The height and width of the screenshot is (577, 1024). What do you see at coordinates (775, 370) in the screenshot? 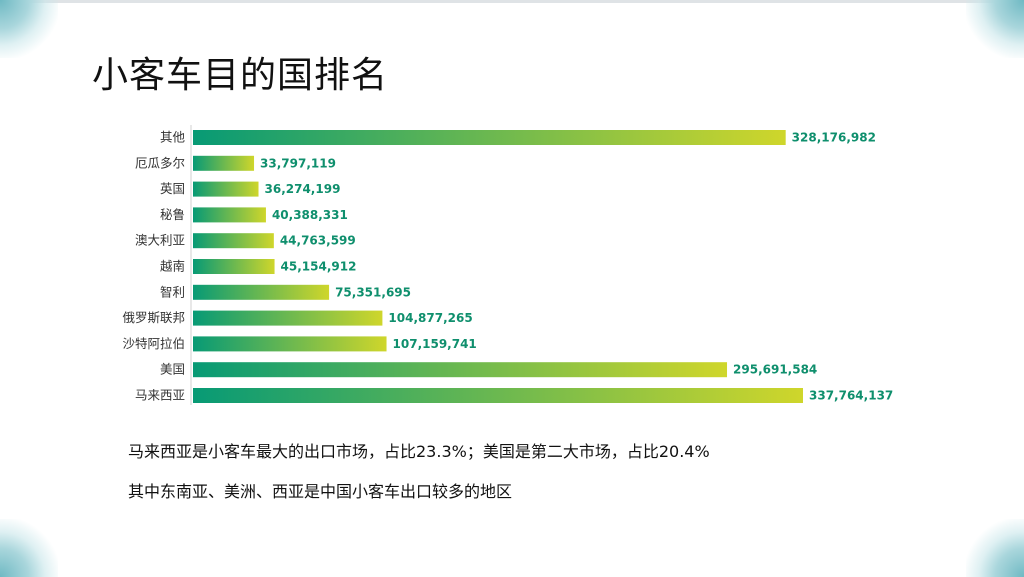
I see `value-label: 295,691,584` at bounding box center [775, 370].